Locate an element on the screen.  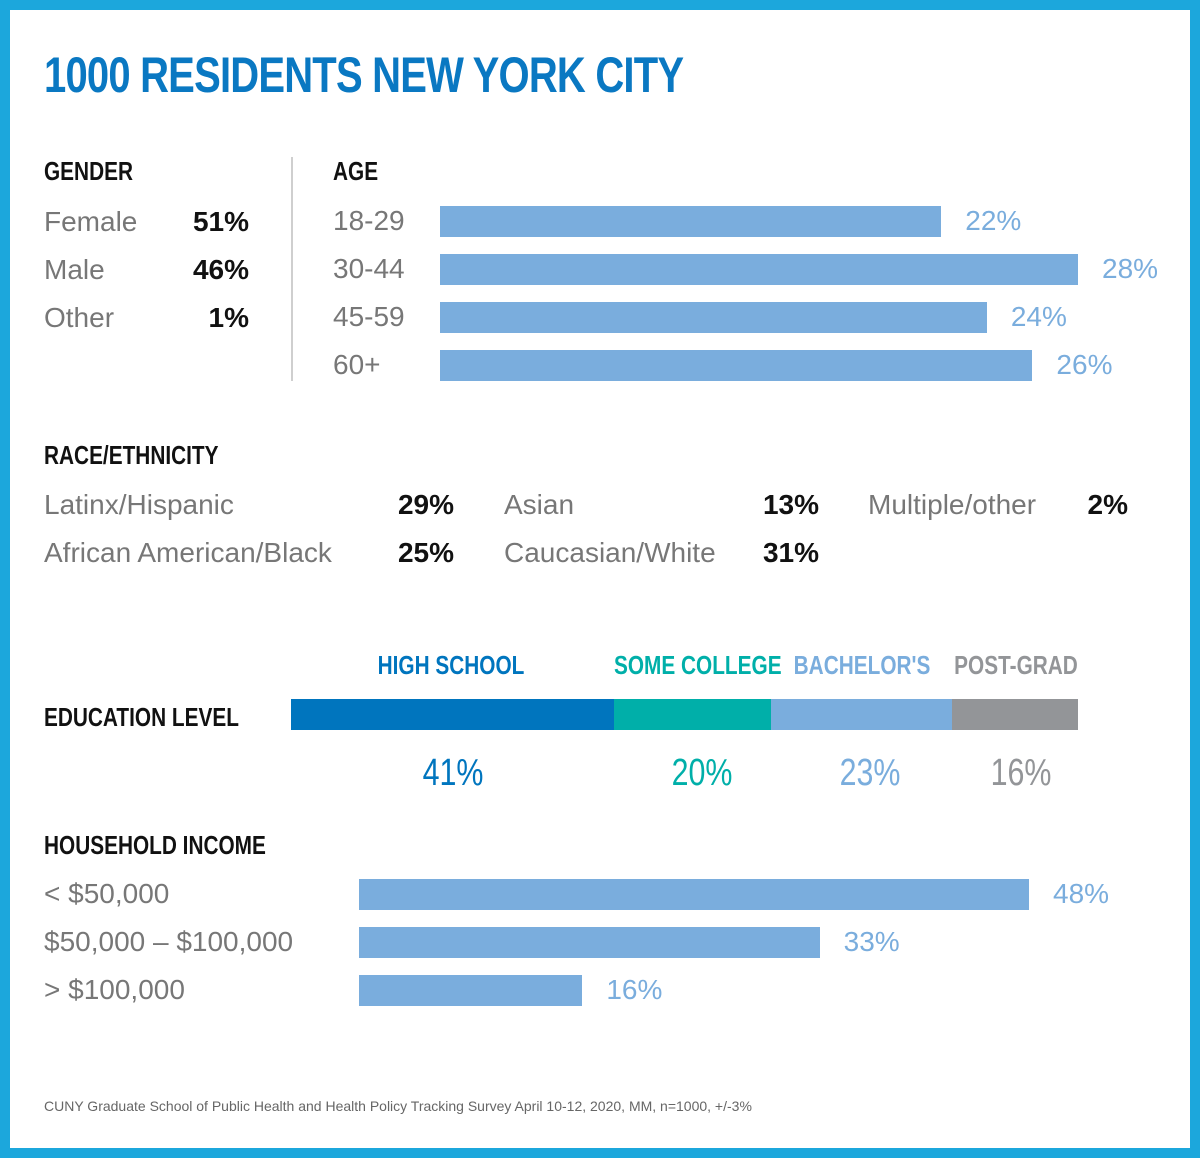
race-label-asian: Asian is located at coordinates (539, 504).